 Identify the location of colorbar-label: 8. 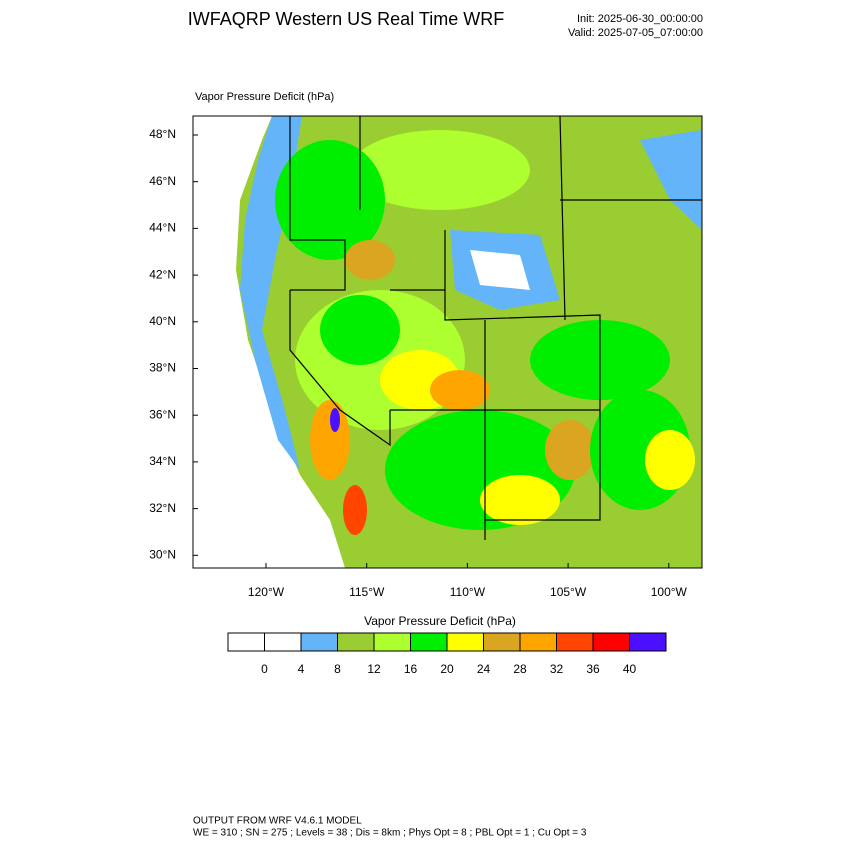
(337, 669).